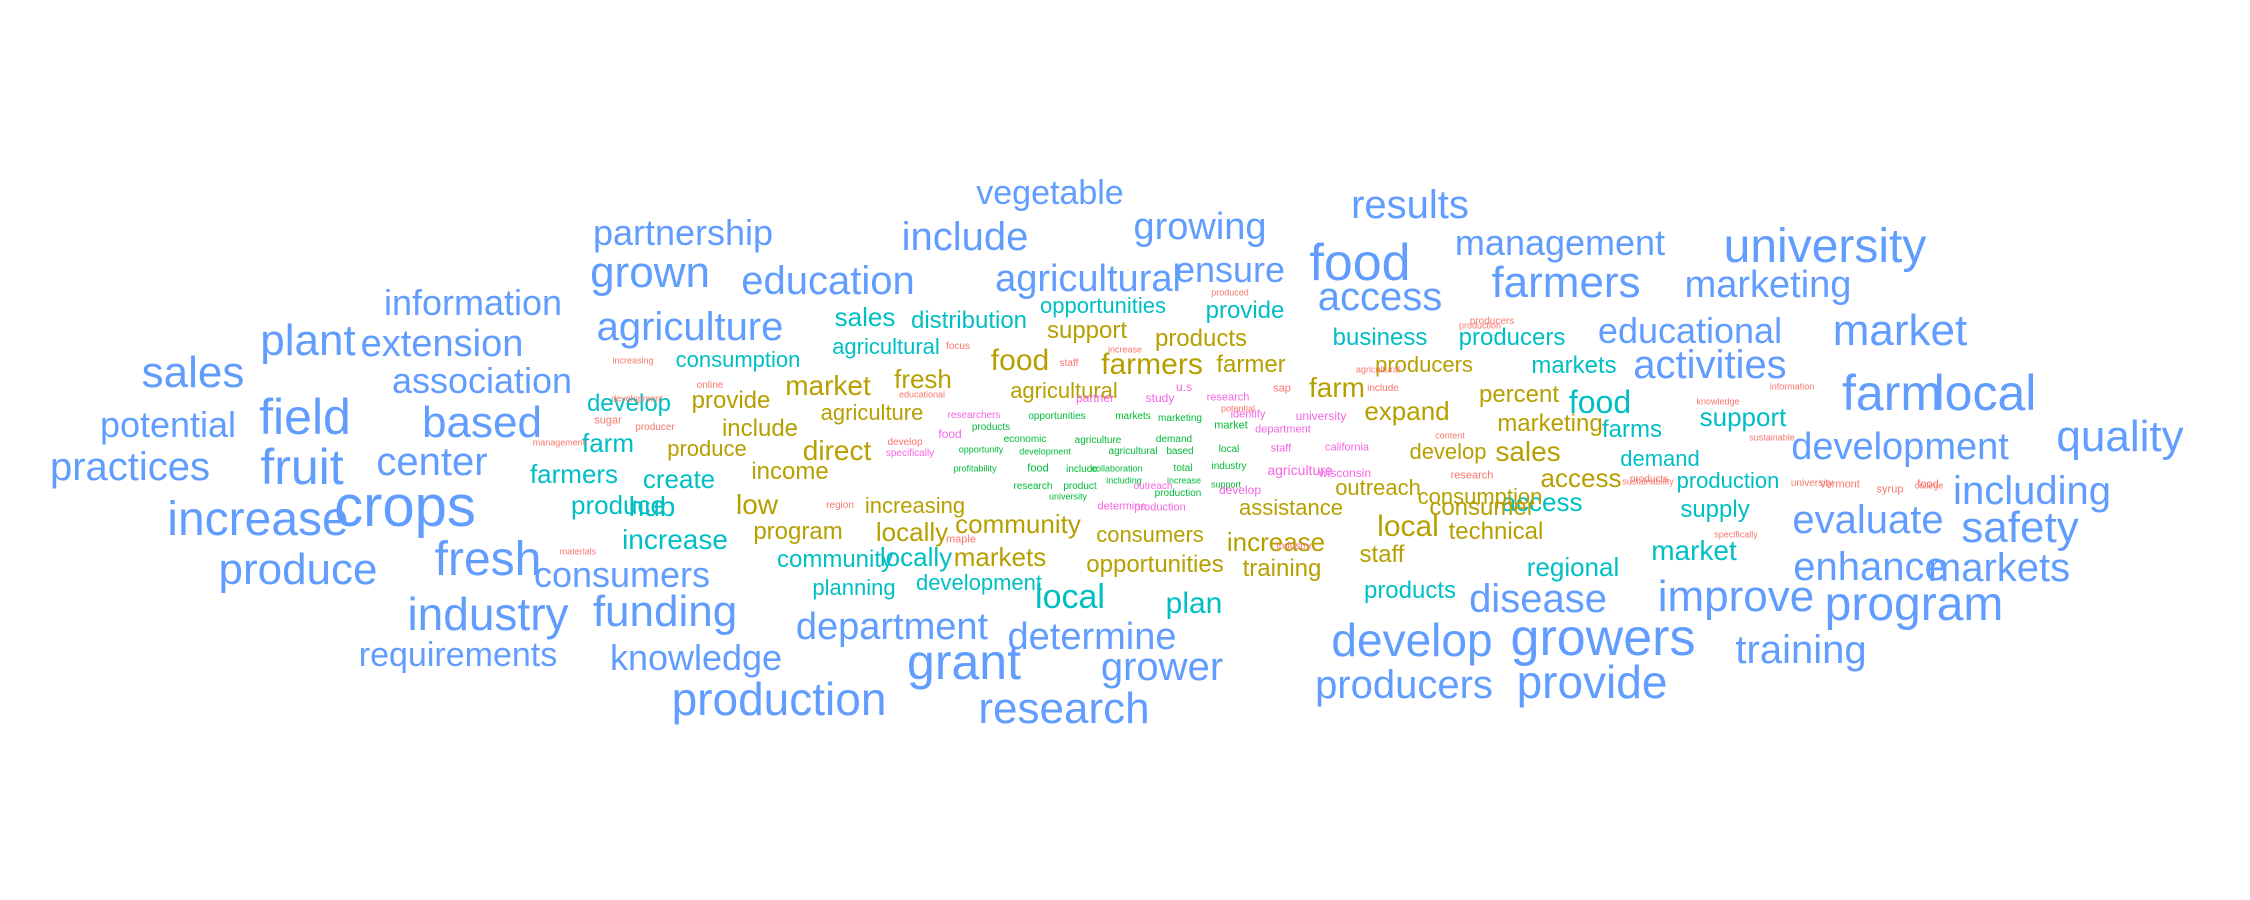 The image size is (2250, 900). I want to click on word-teal-agricultural: agricultural, so click(886, 346).